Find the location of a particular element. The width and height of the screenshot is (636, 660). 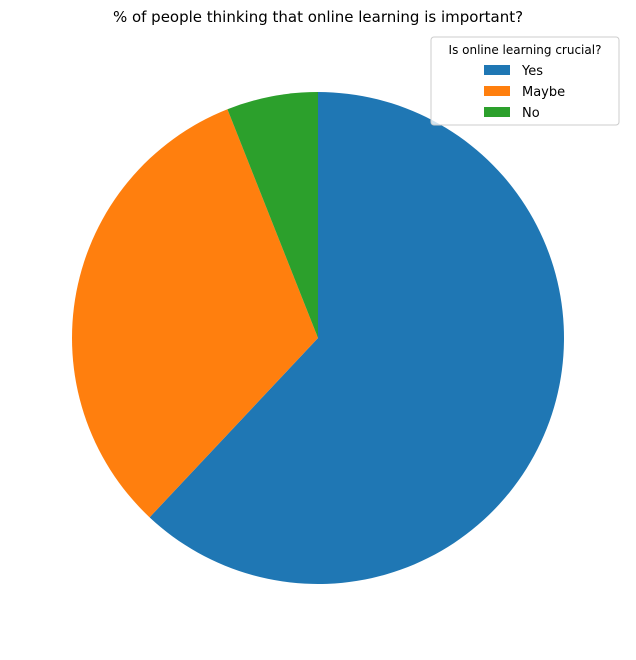

legend-title: Is online learning crucial? is located at coordinates (525, 50).